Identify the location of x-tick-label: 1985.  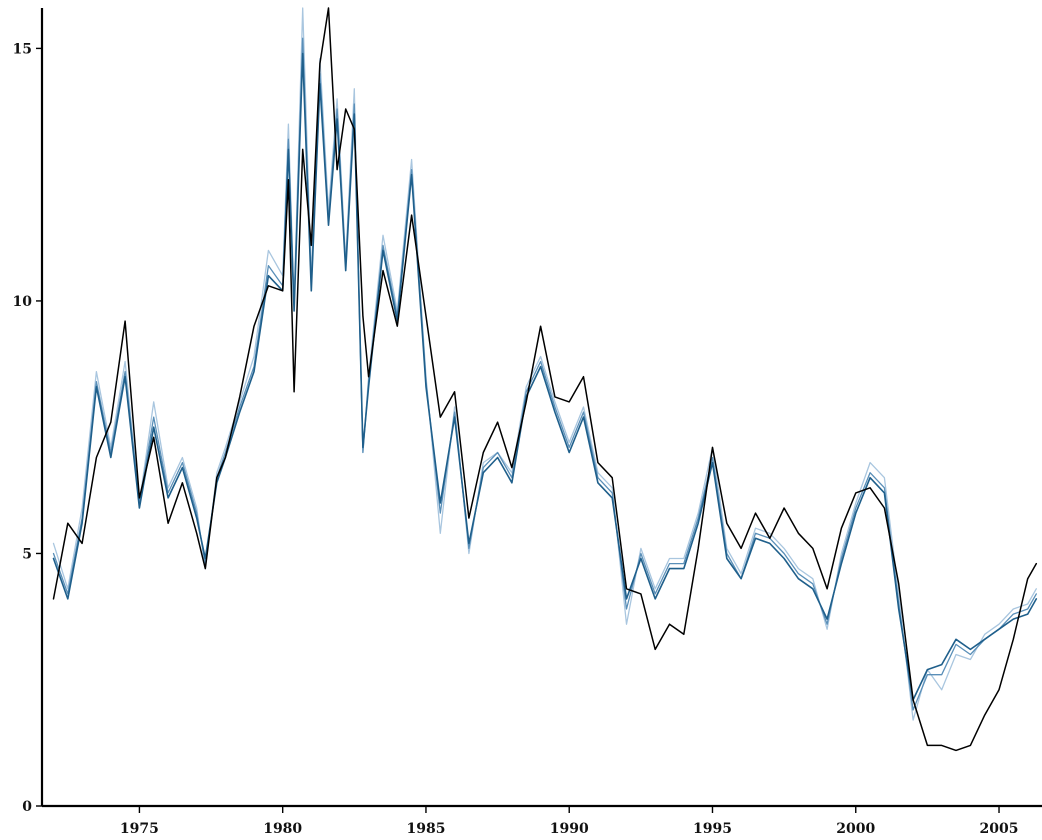
(425, 829).